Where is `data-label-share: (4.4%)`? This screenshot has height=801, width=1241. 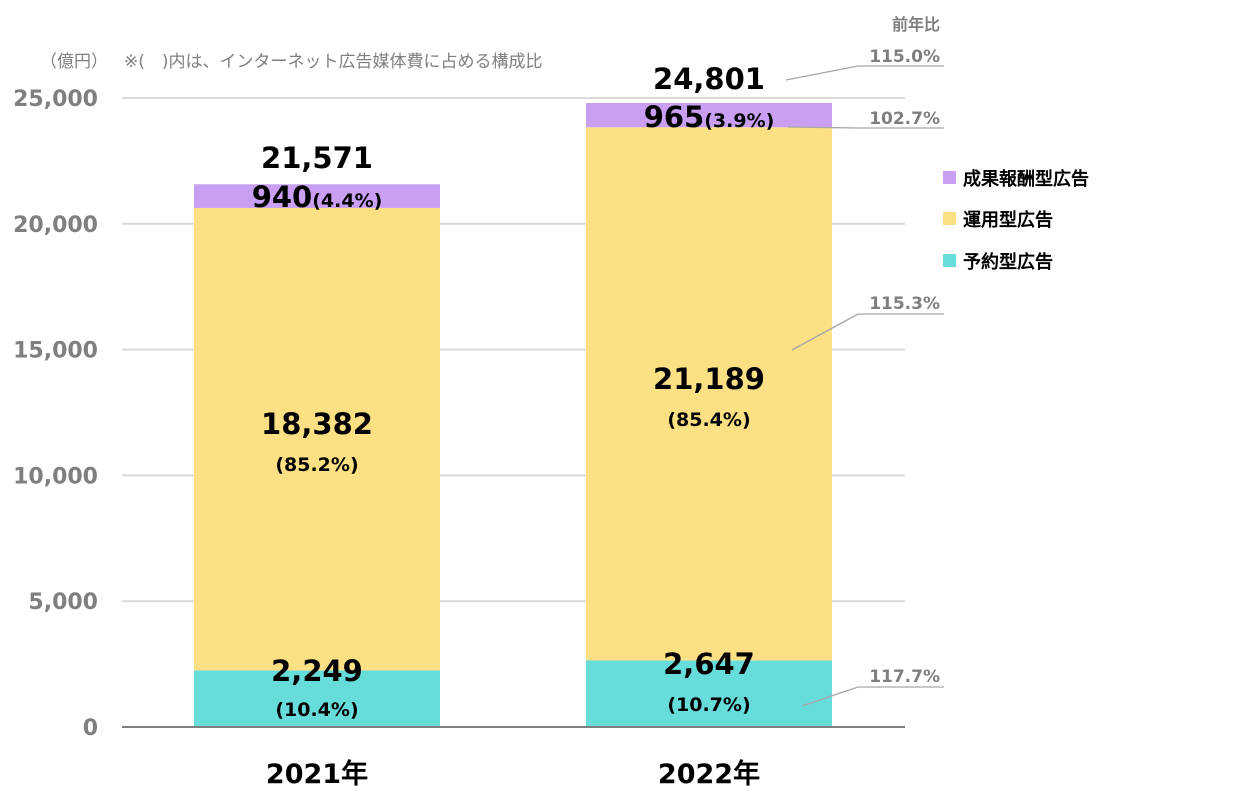 data-label-share: (4.4%) is located at coordinates (347, 201).